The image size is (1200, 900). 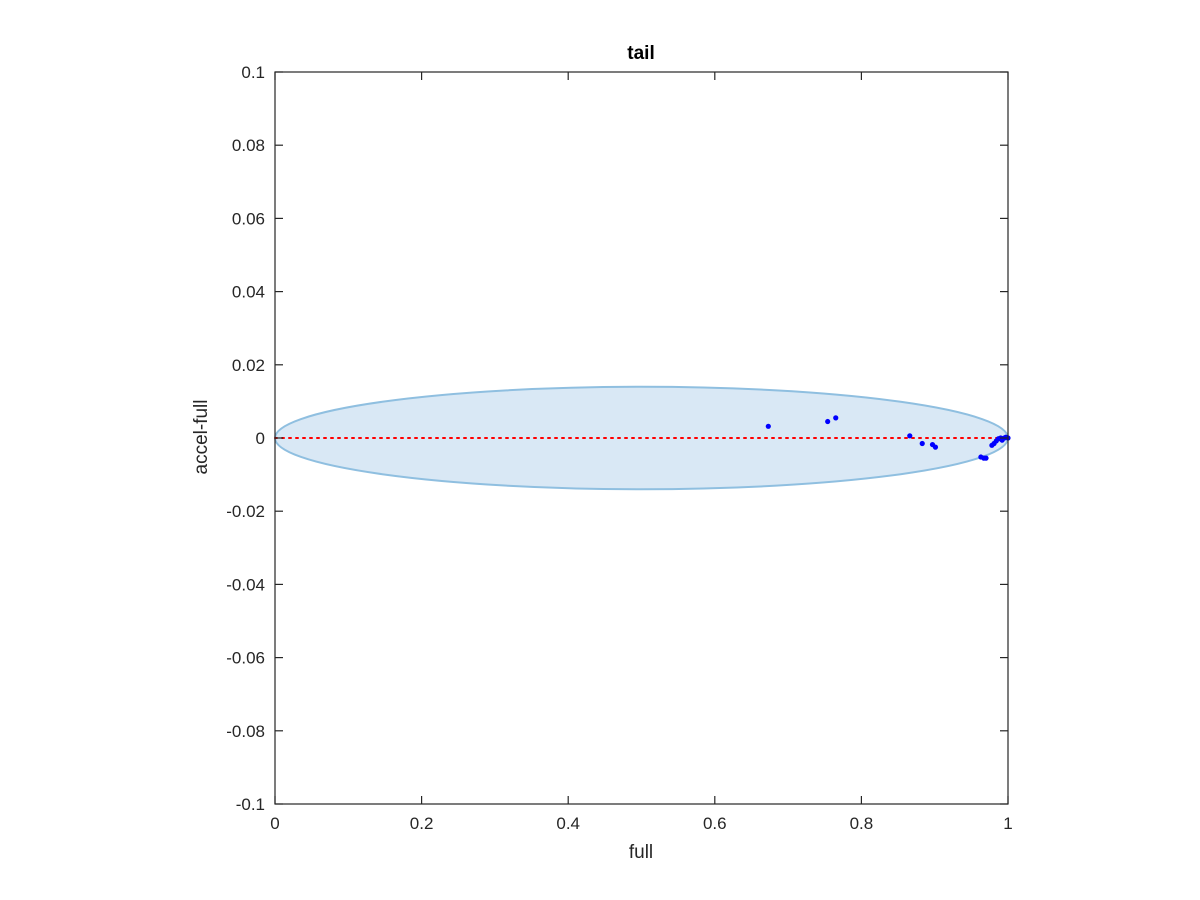 I want to click on x-tick-label: 0, so click(x=274, y=823).